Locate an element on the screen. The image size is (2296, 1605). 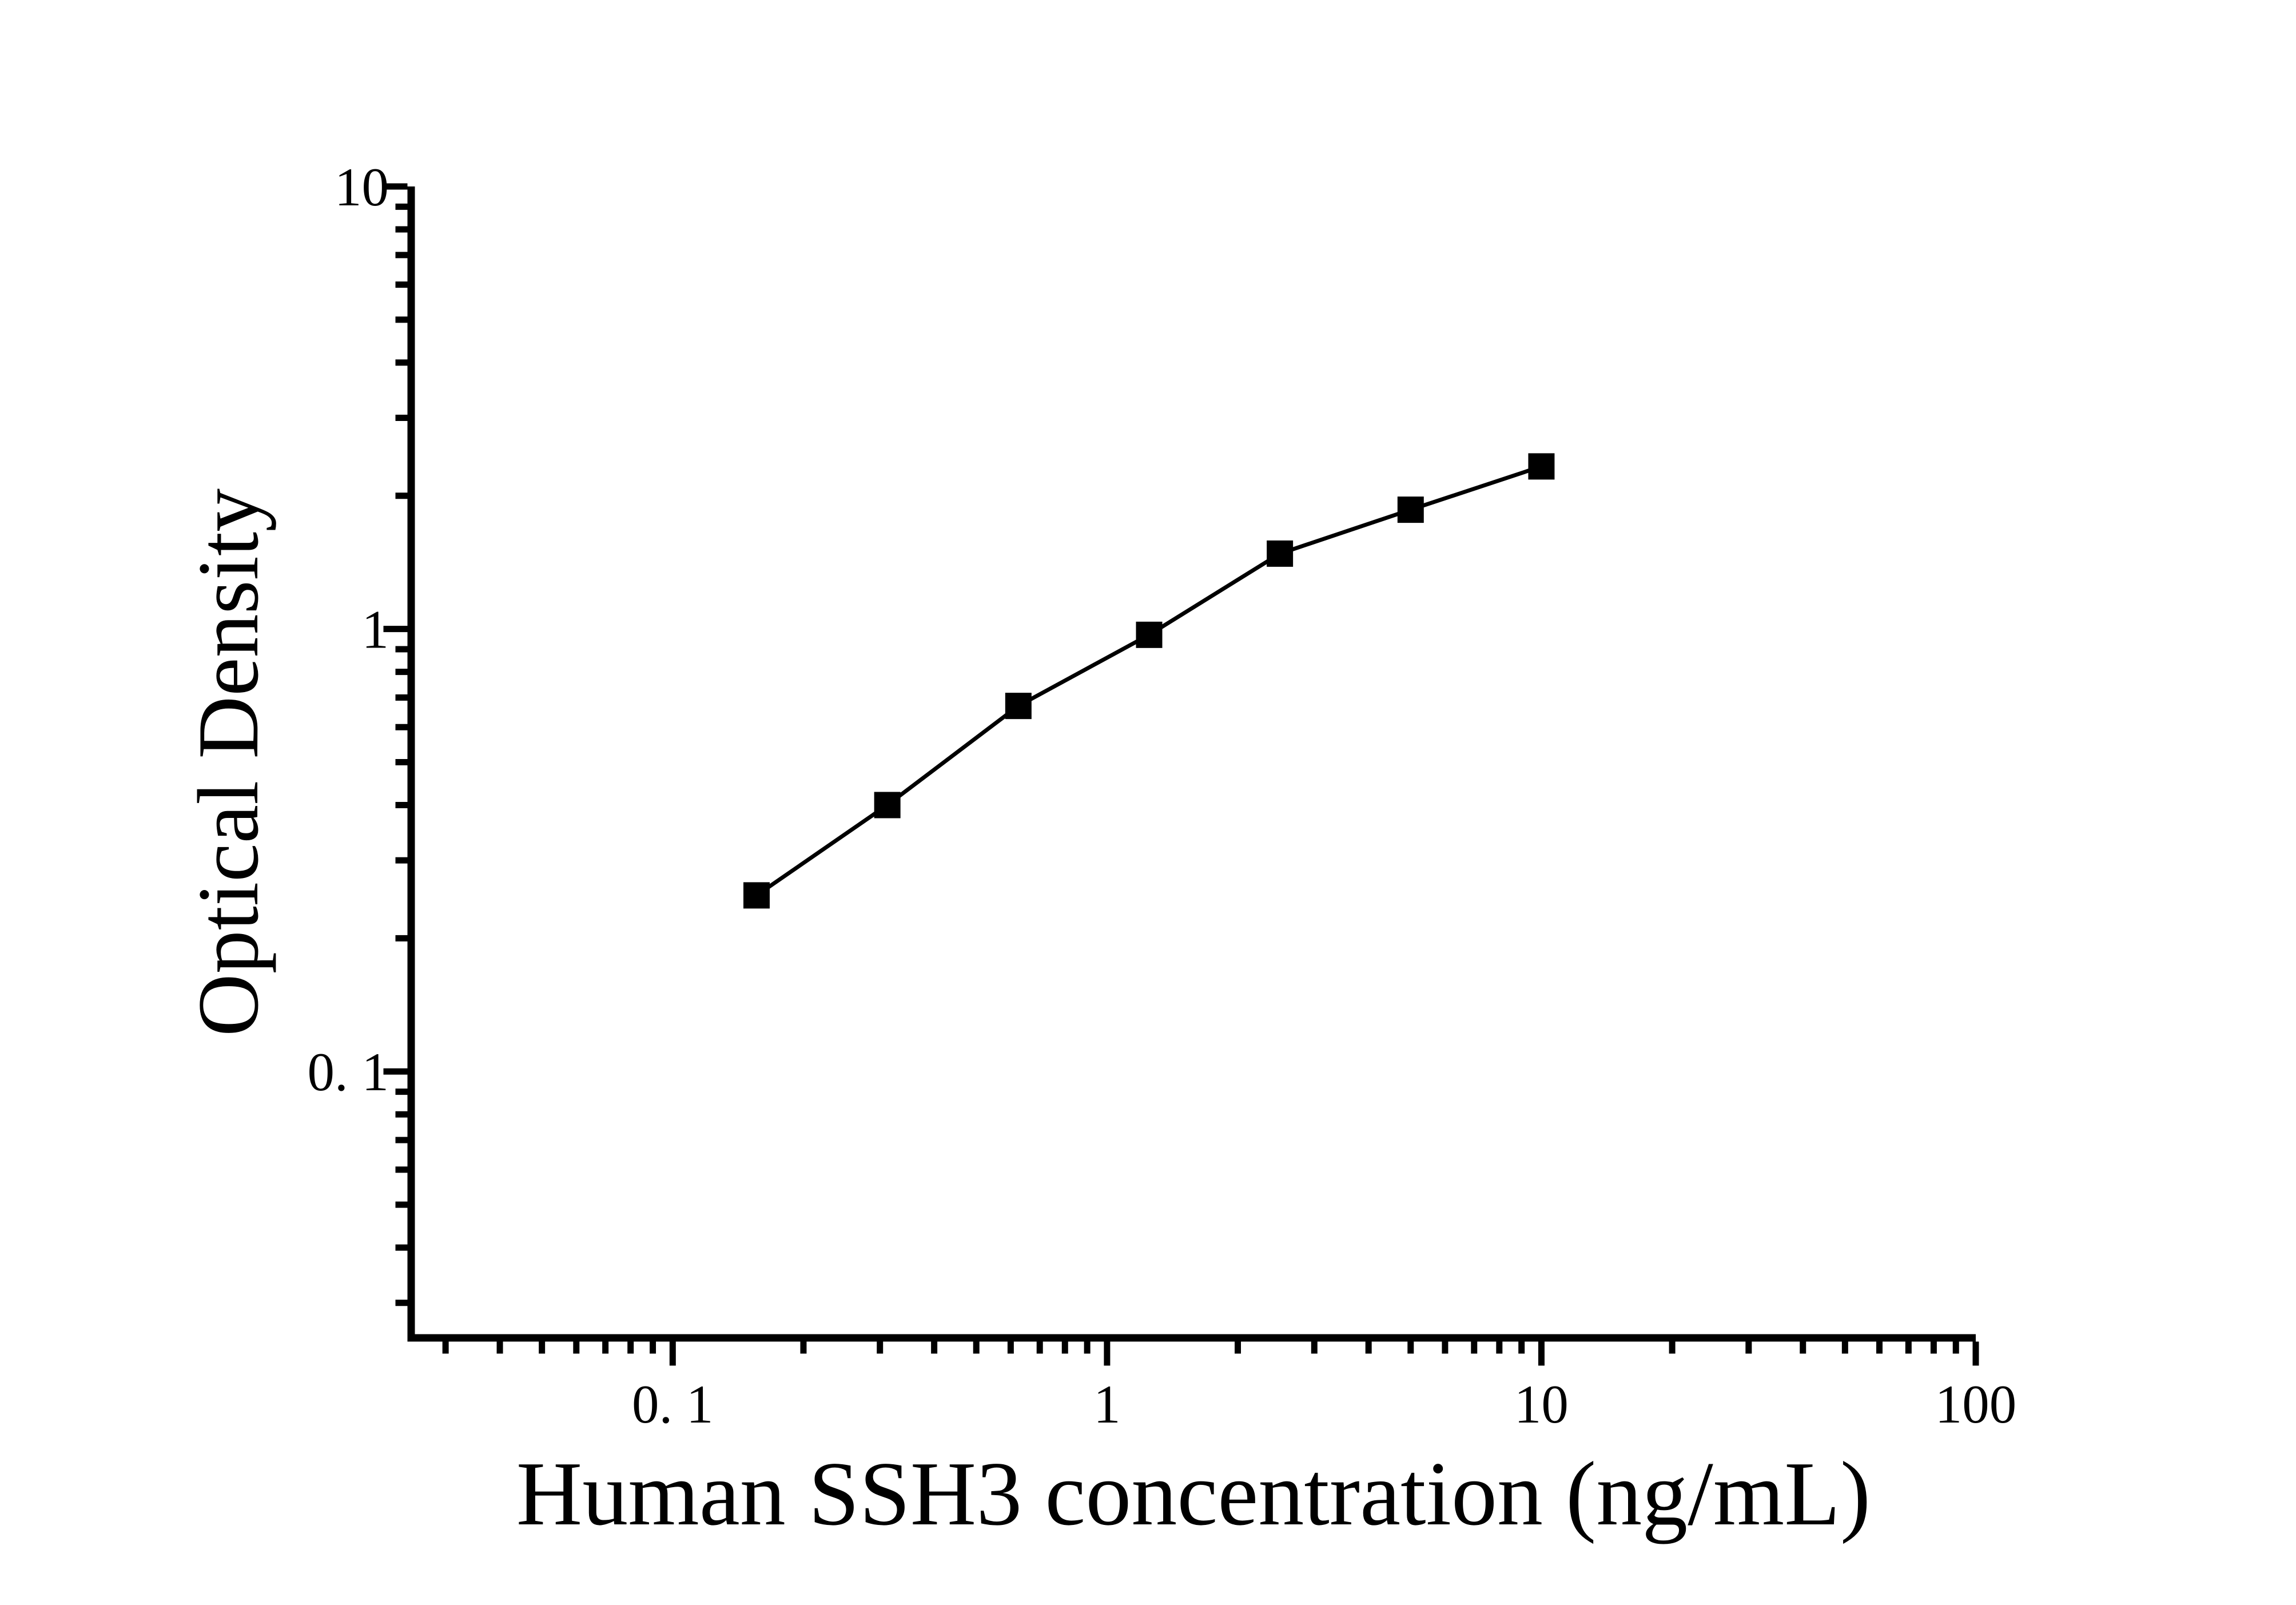
y-tick-label: 1 is located at coordinates (375, 629).